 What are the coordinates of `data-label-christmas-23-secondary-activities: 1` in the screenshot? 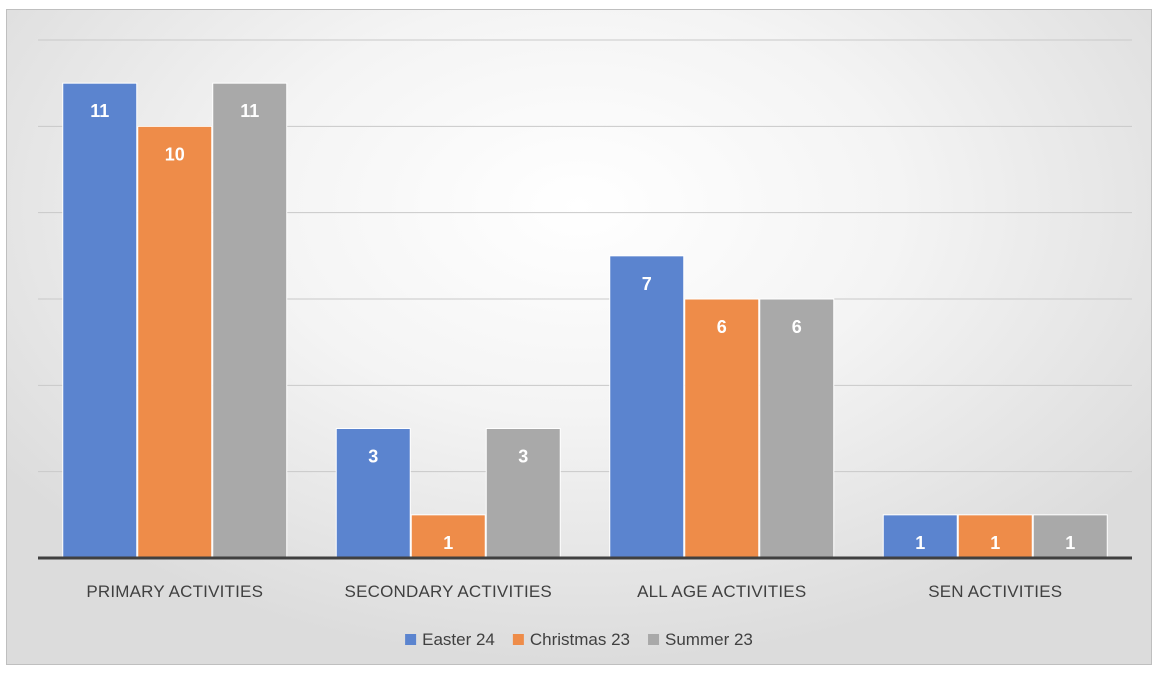 It's located at (448, 543).